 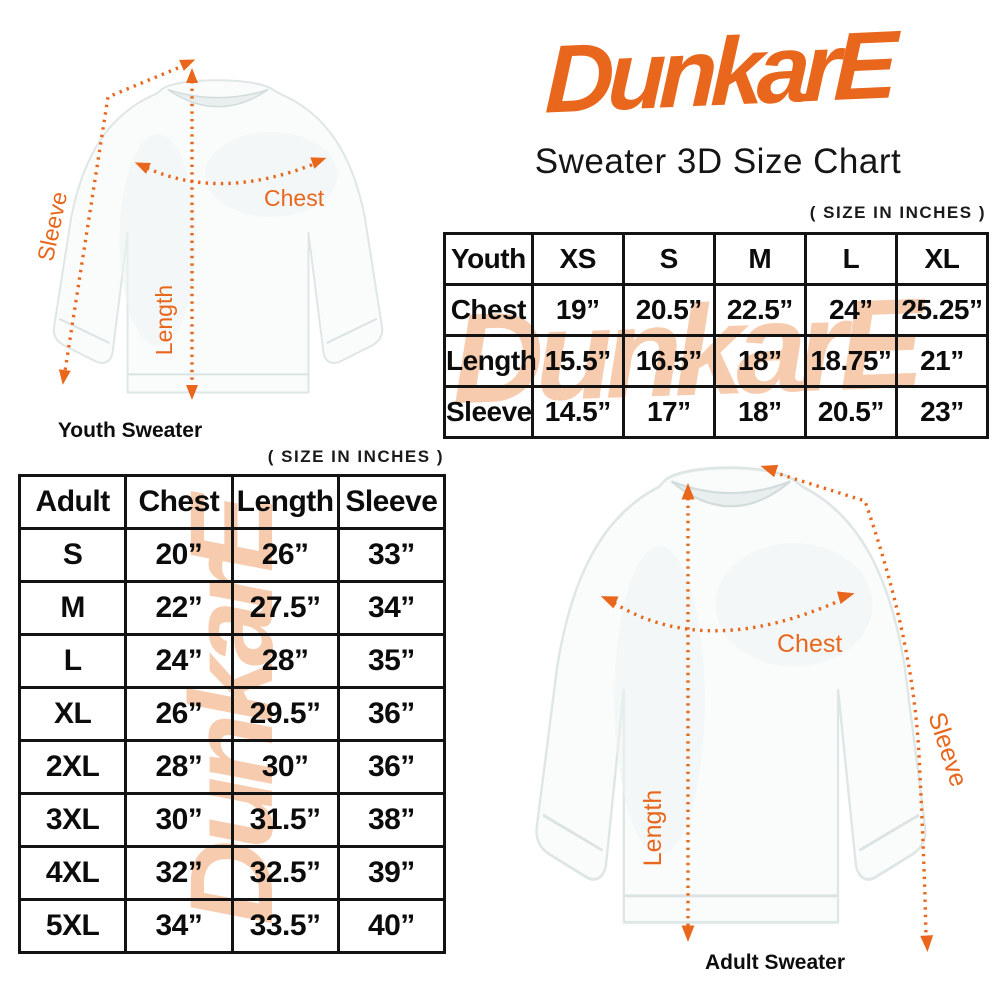 I want to click on table-row: XL 26” 29.5” 36”, so click(x=232, y=714).